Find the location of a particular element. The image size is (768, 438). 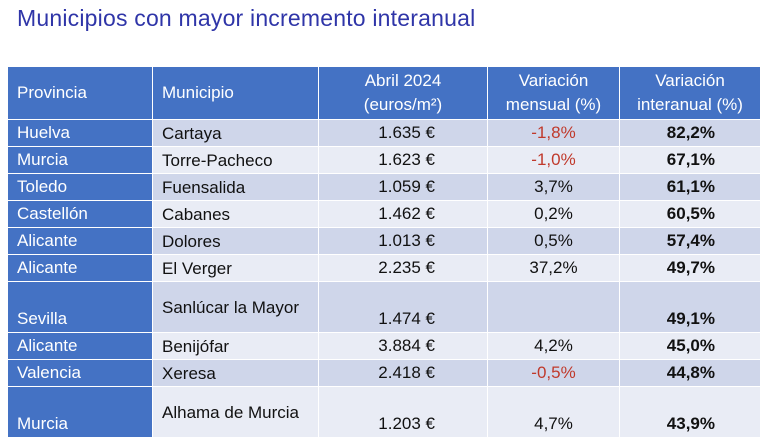

cell-variacion-mensual: -0,5% is located at coordinates (553, 373).